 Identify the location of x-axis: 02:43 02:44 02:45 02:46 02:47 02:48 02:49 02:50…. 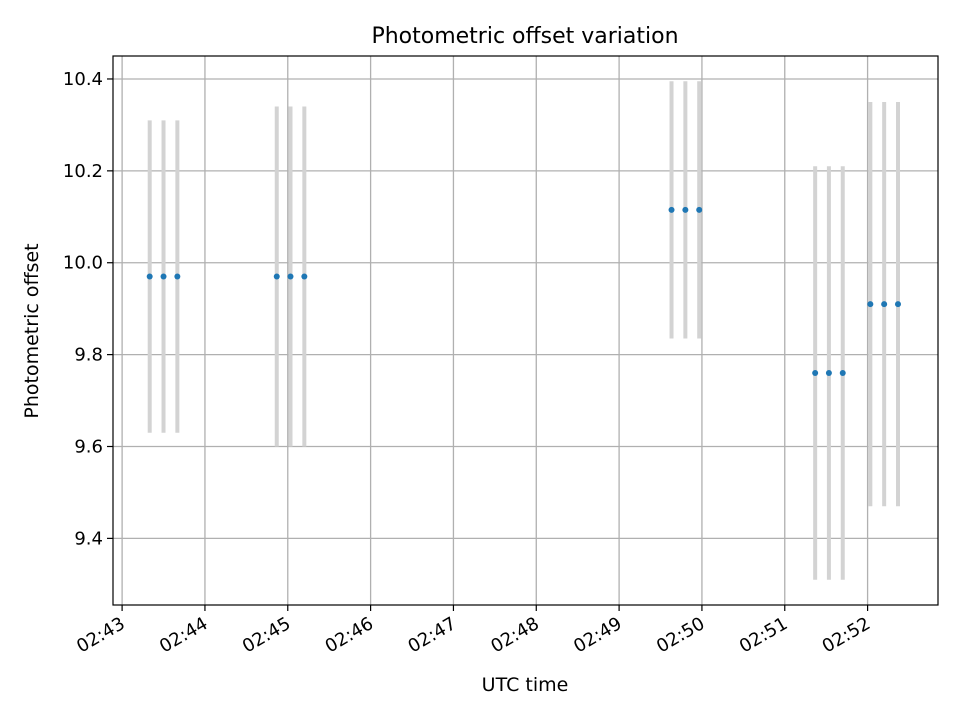
(473, 631).